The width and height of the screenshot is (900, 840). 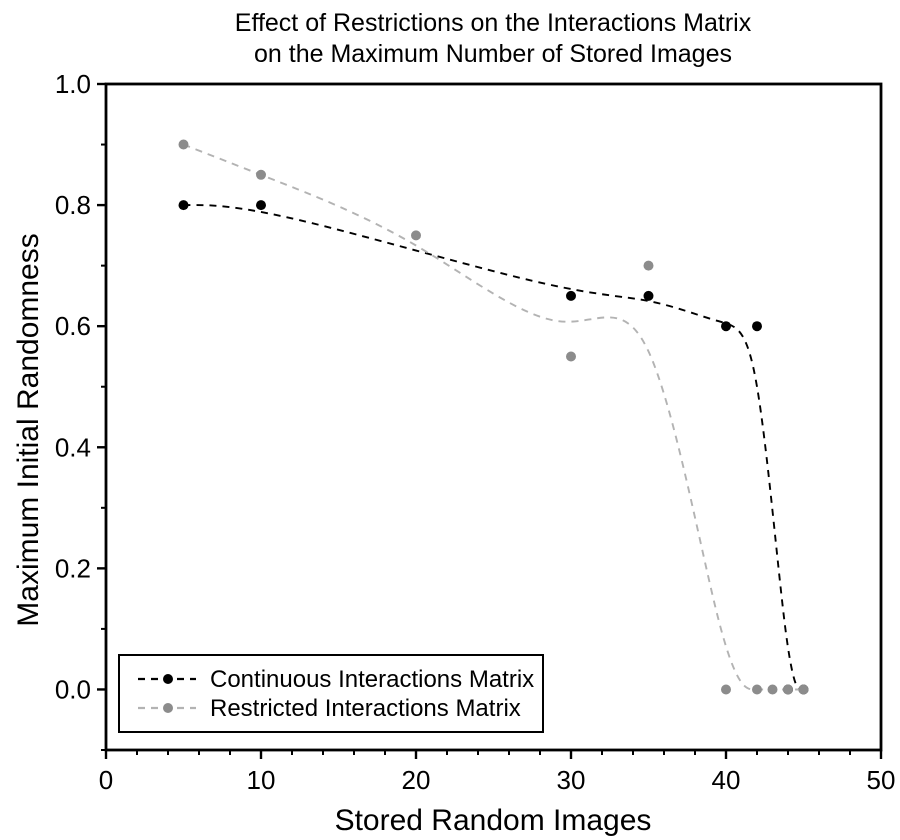 What do you see at coordinates (571, 780) in the screenshot?
I see `x-tick-label: 30` at bounding box center [571, 780].